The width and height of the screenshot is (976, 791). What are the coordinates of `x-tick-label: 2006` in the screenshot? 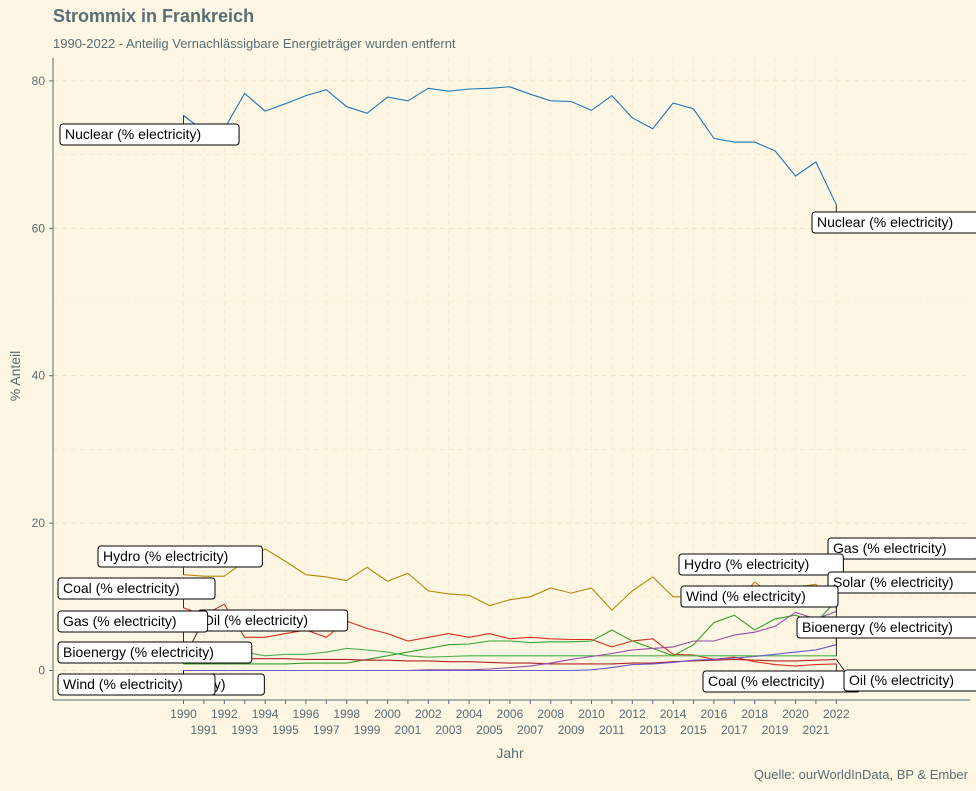 It's located at (510, 714).